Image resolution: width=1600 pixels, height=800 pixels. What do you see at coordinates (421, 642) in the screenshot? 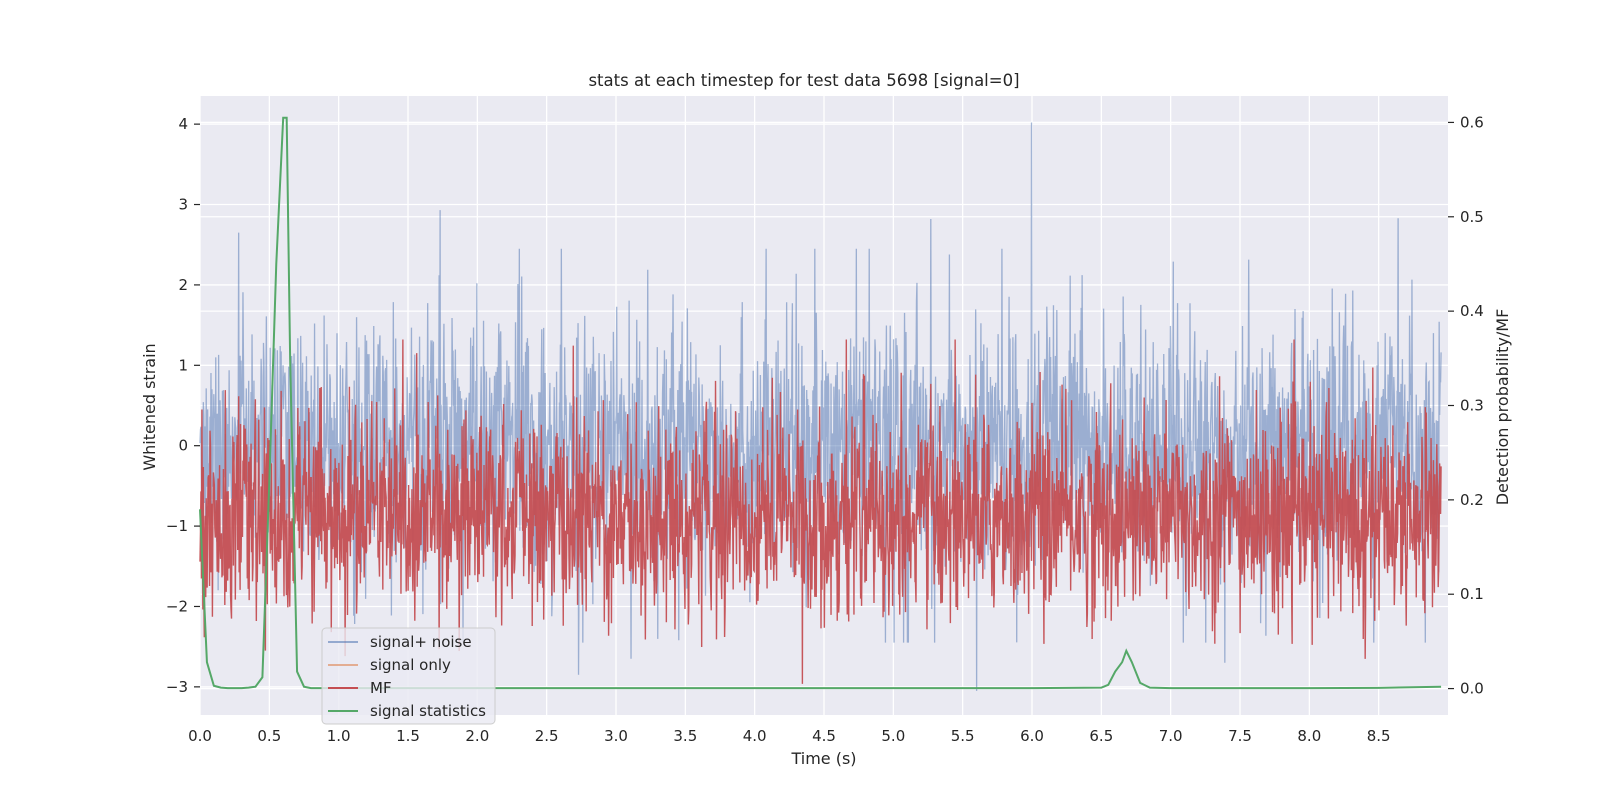
I see `legend-label: signal+ noise` at bounding box center [421, 642].